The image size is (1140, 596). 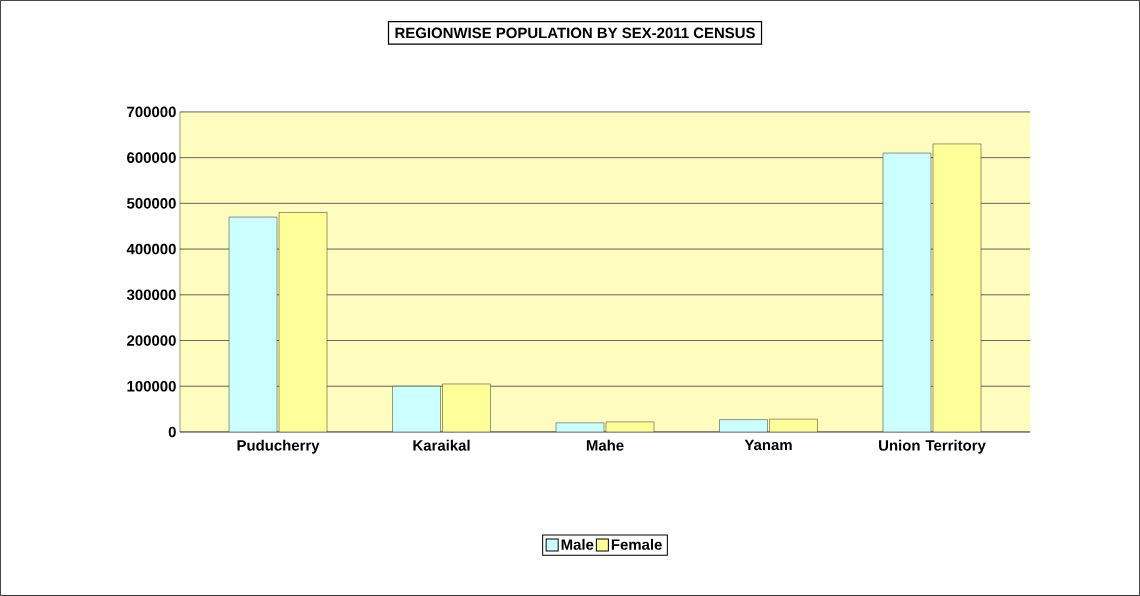 What do you see at coordinates (151, 340) in the screenshot?
I see `y-tick-label: 200000` at bounding box center [151, 340].